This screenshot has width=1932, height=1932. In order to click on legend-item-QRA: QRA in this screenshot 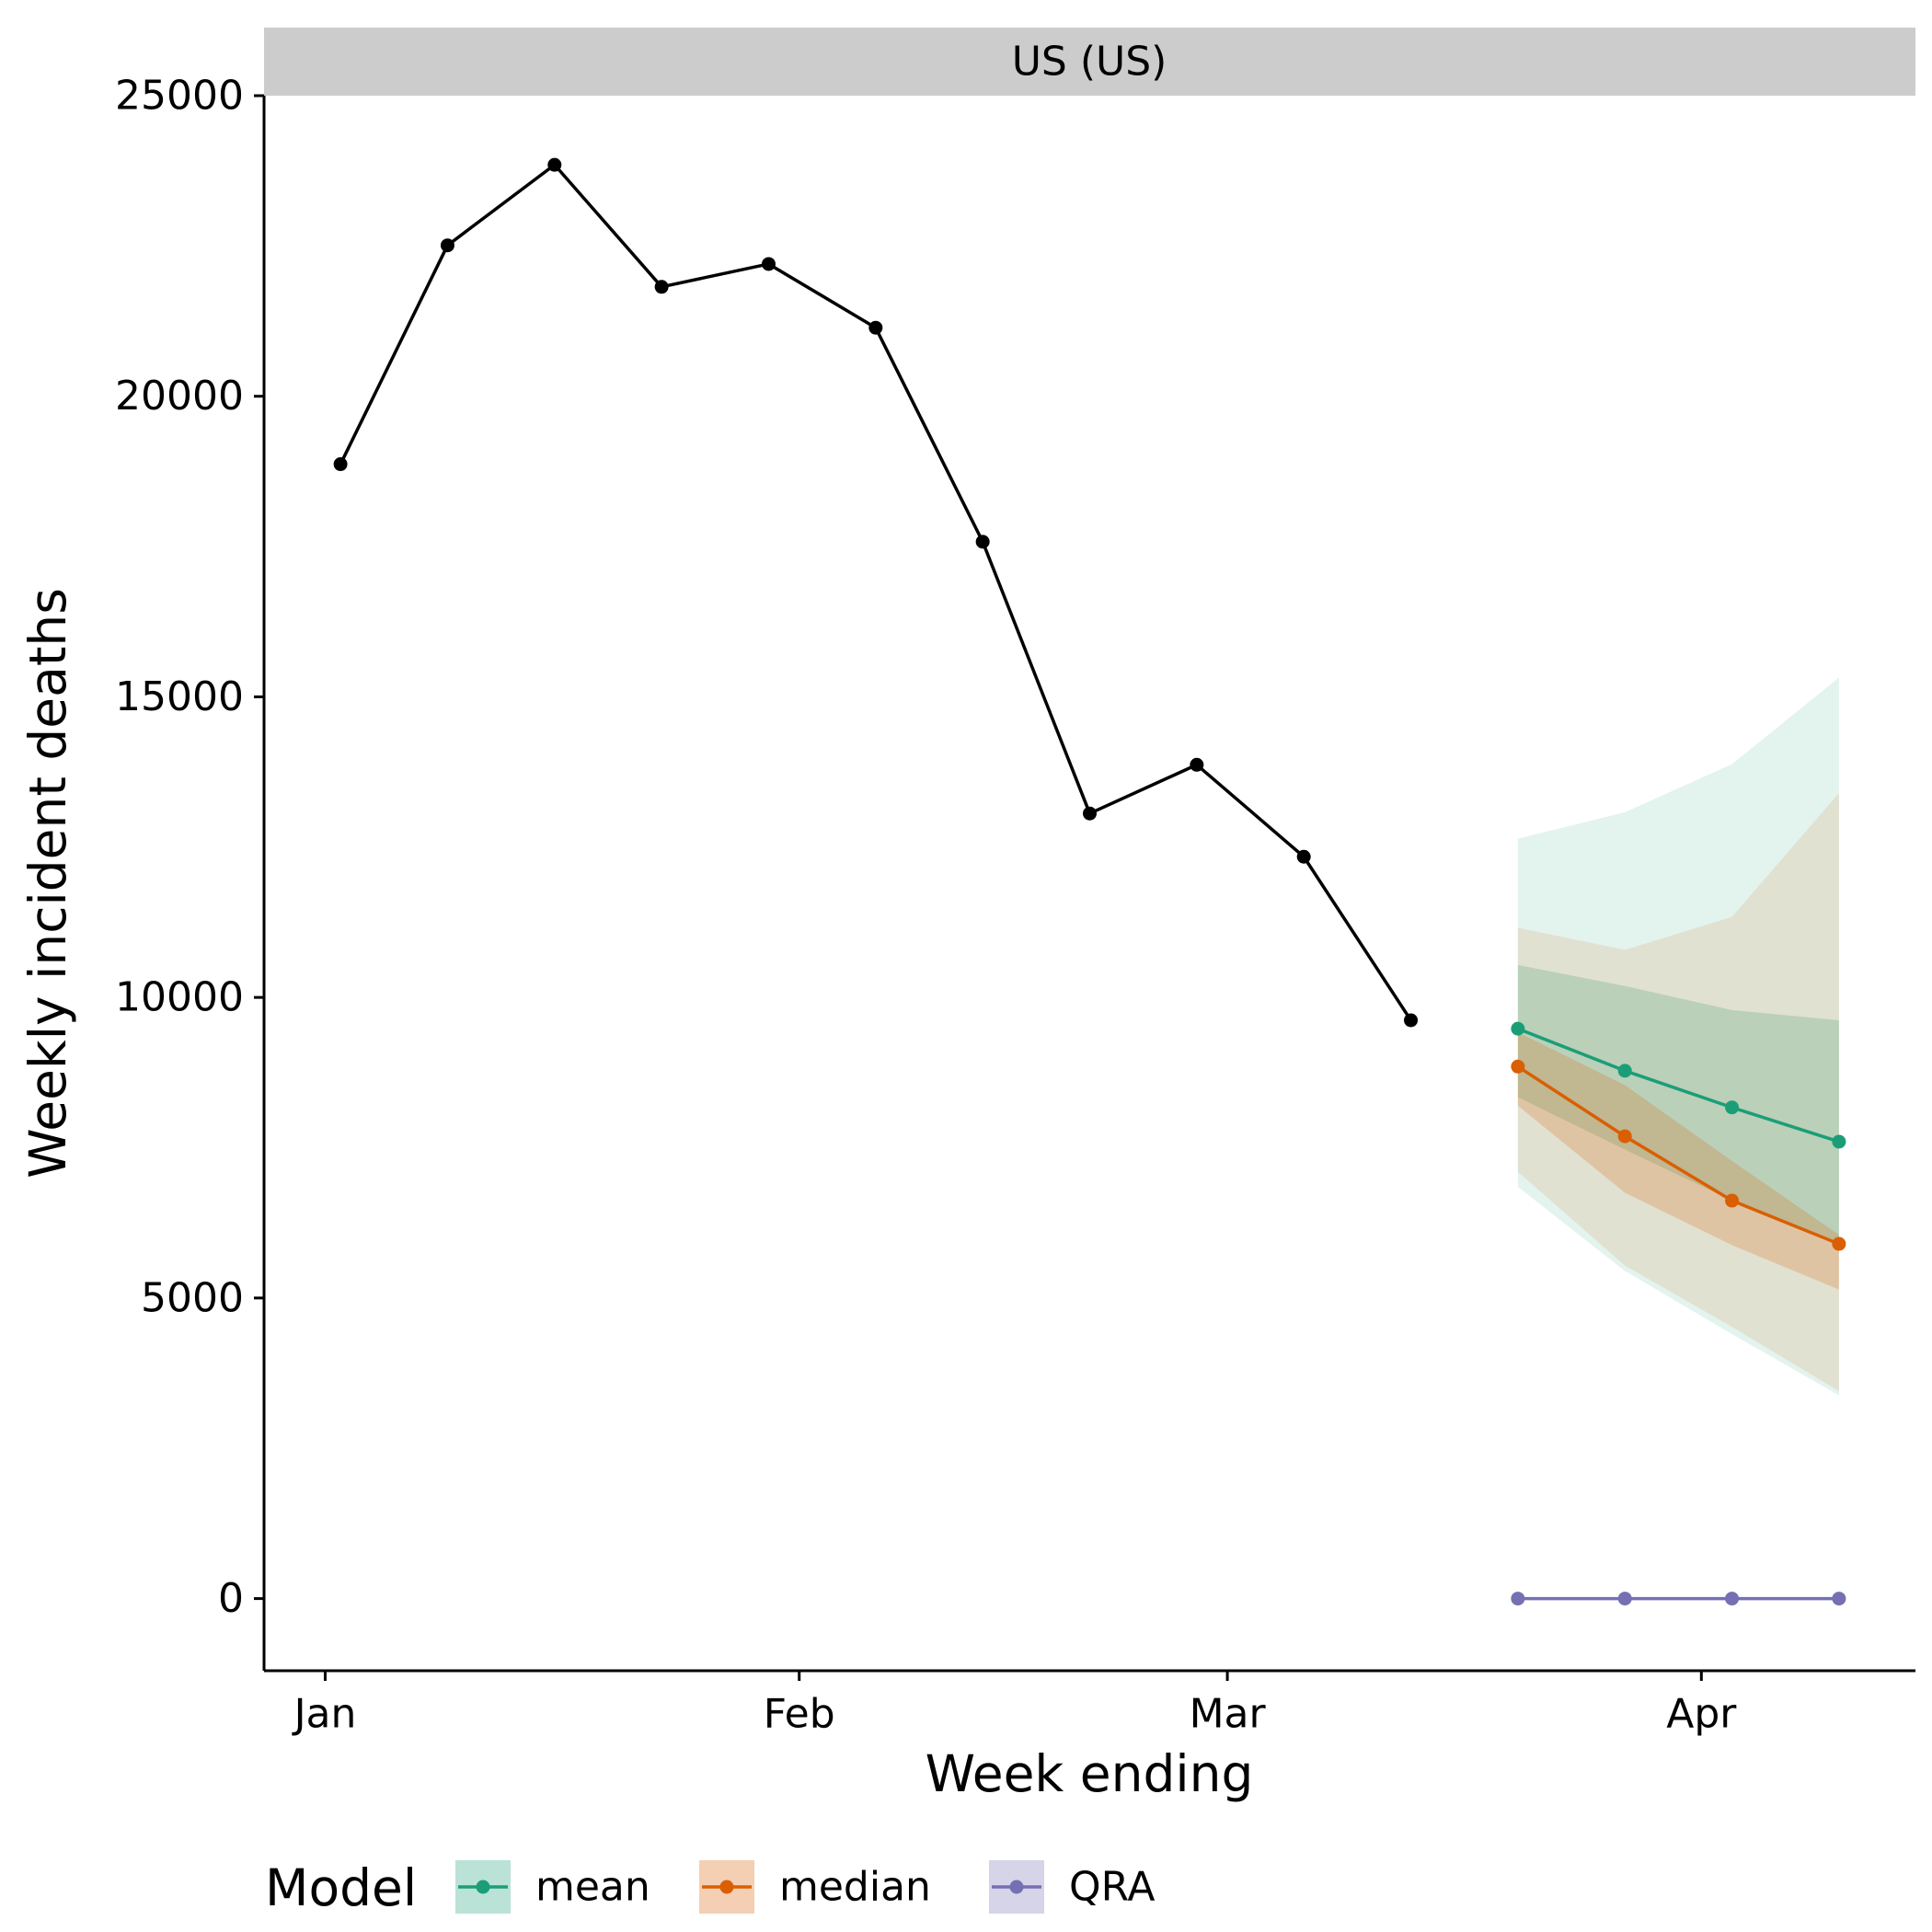, I will do `click(1072, 1887)`.